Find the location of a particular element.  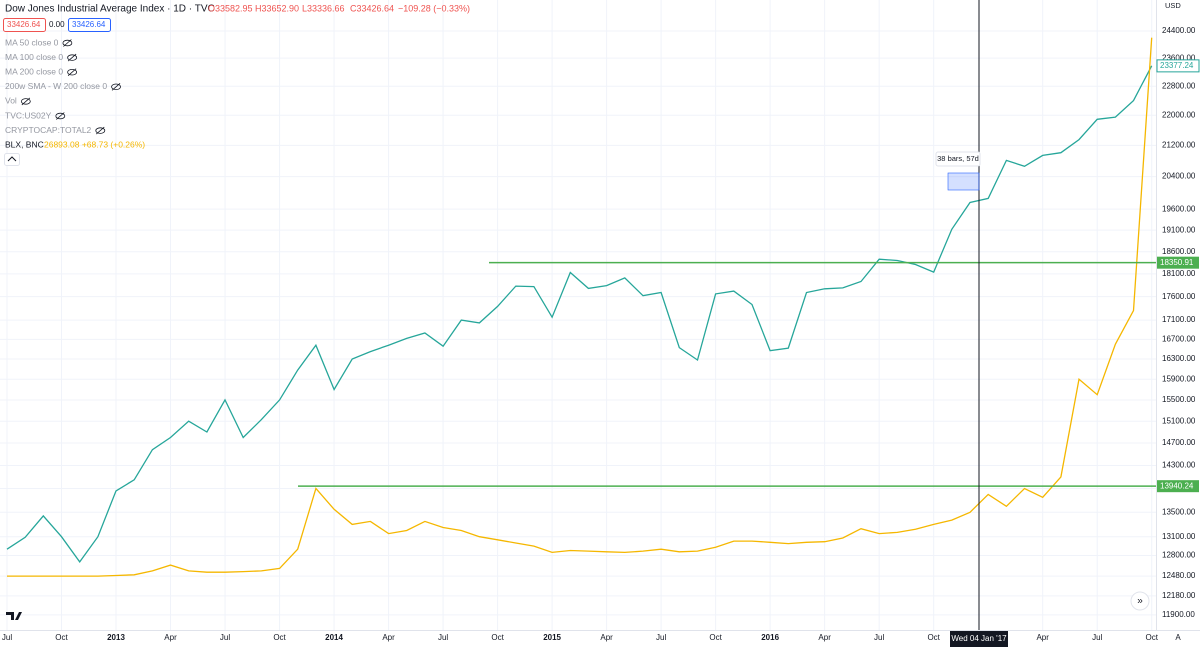

y-tick-label: 20400.00 is located at coordinates (1179, 176).